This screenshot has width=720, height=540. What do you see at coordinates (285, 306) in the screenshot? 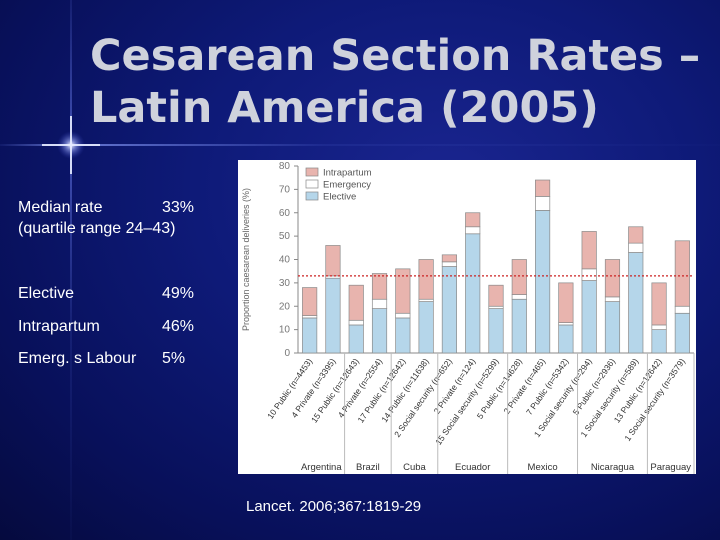
I see `y-tick-label: 20` at bounding box center [285, 306].